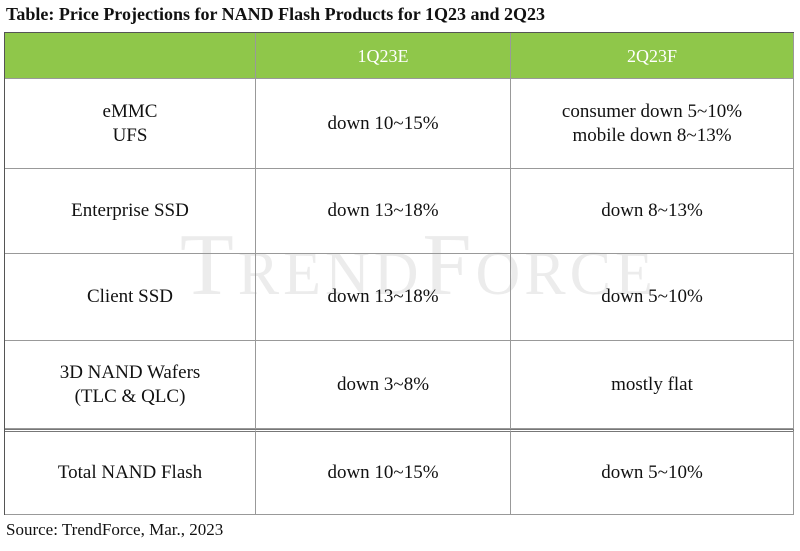 This screenshot has height=551, width=800. What do you see at coordinates (115, 529) in the screenshot?
I see `source: Source: TrendForce, Mar., 2023` at bounding box center [115, 529].